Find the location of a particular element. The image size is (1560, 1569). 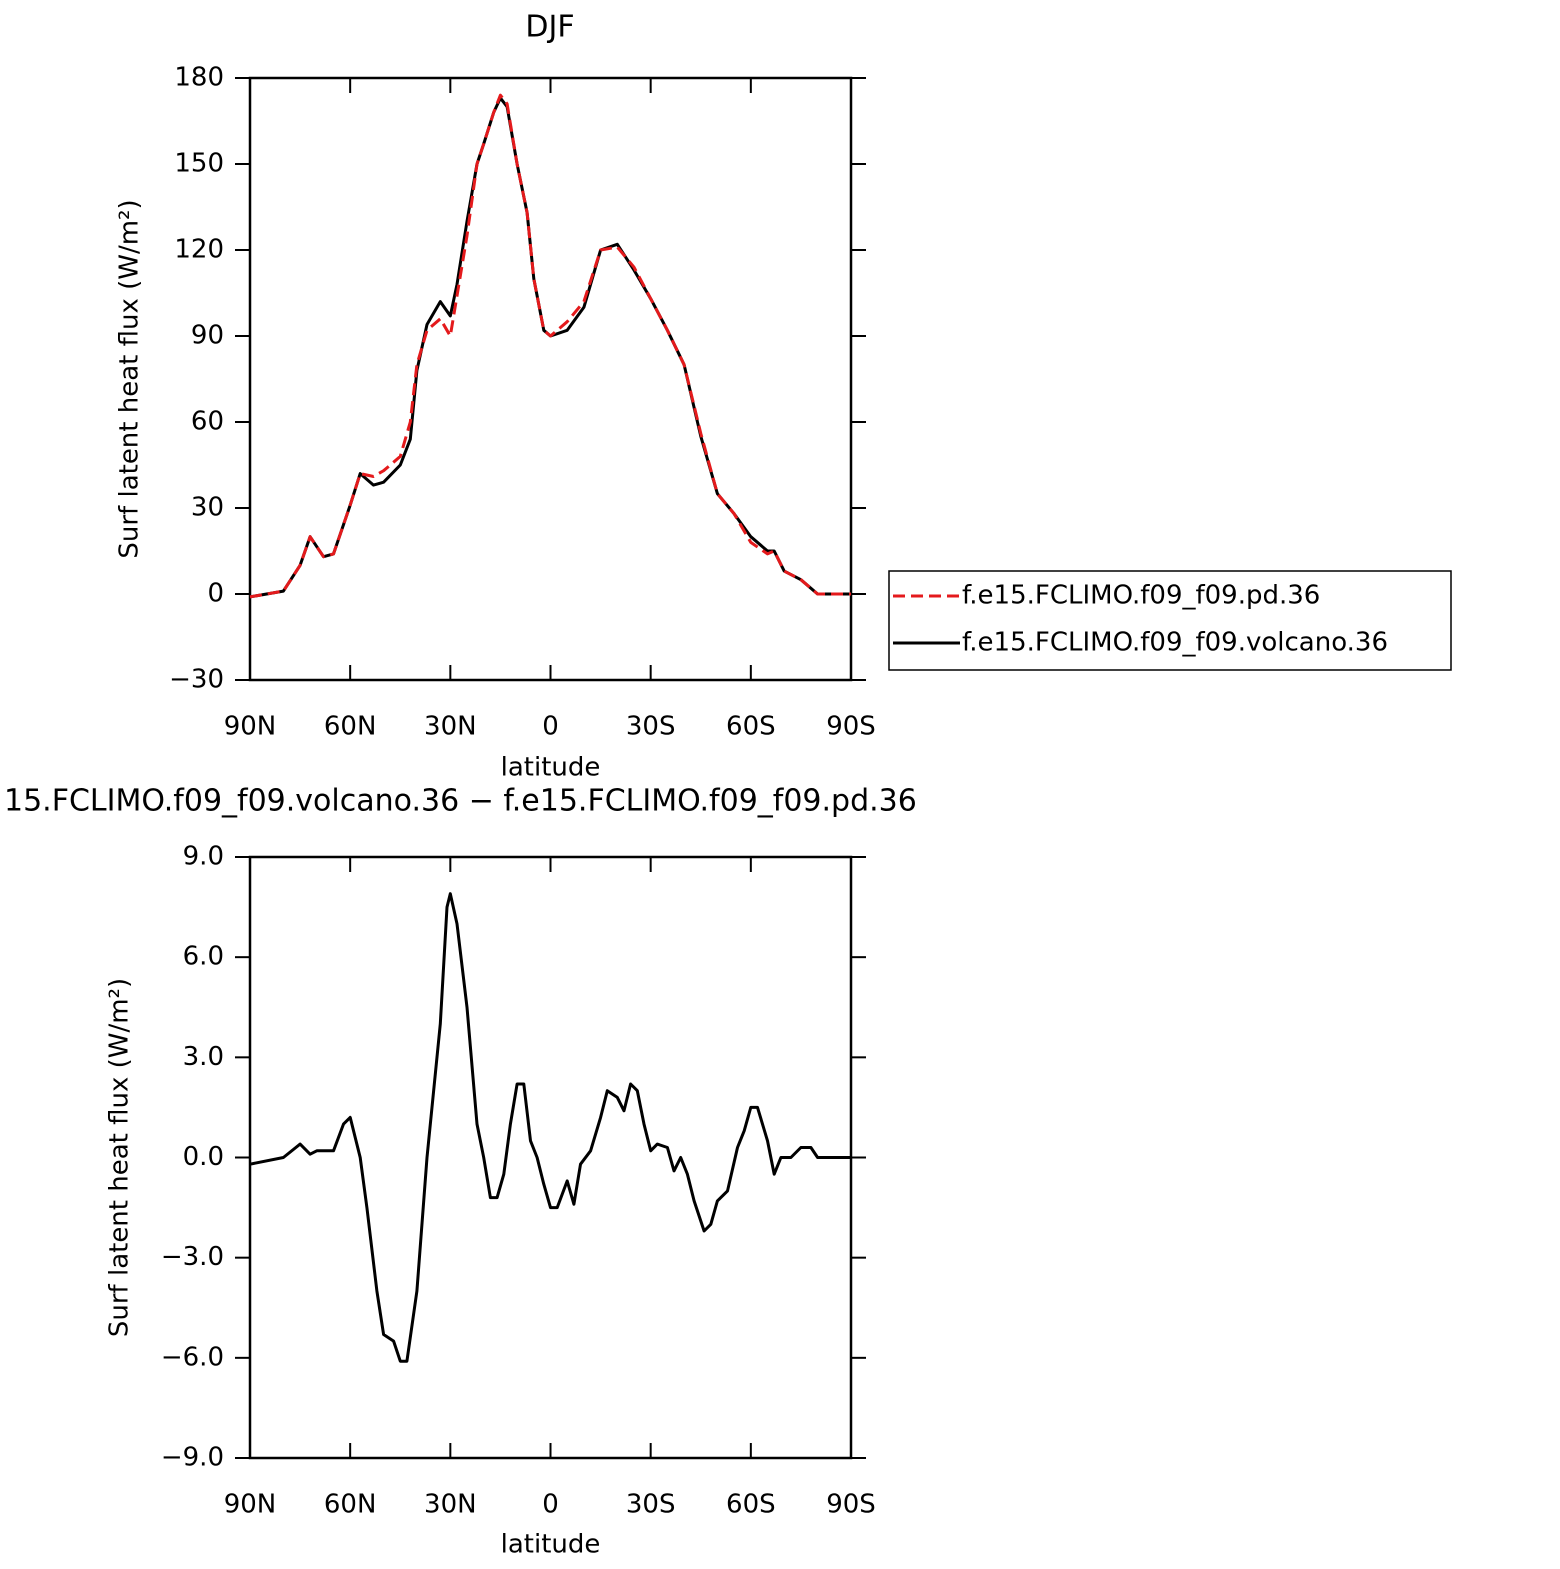

y-tick-label: 150 is located at coordinates (199, 164).